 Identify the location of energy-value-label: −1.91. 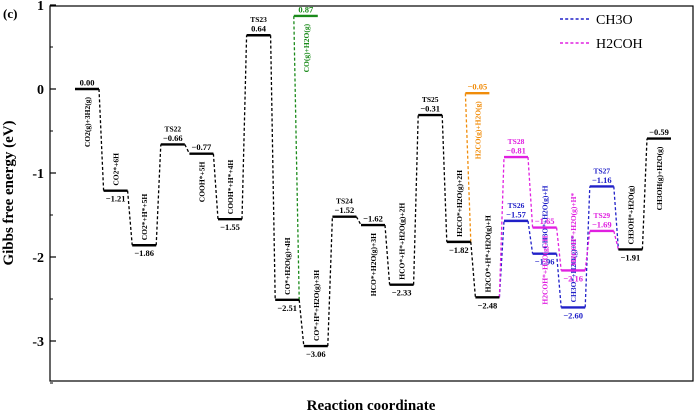
(631, 257).